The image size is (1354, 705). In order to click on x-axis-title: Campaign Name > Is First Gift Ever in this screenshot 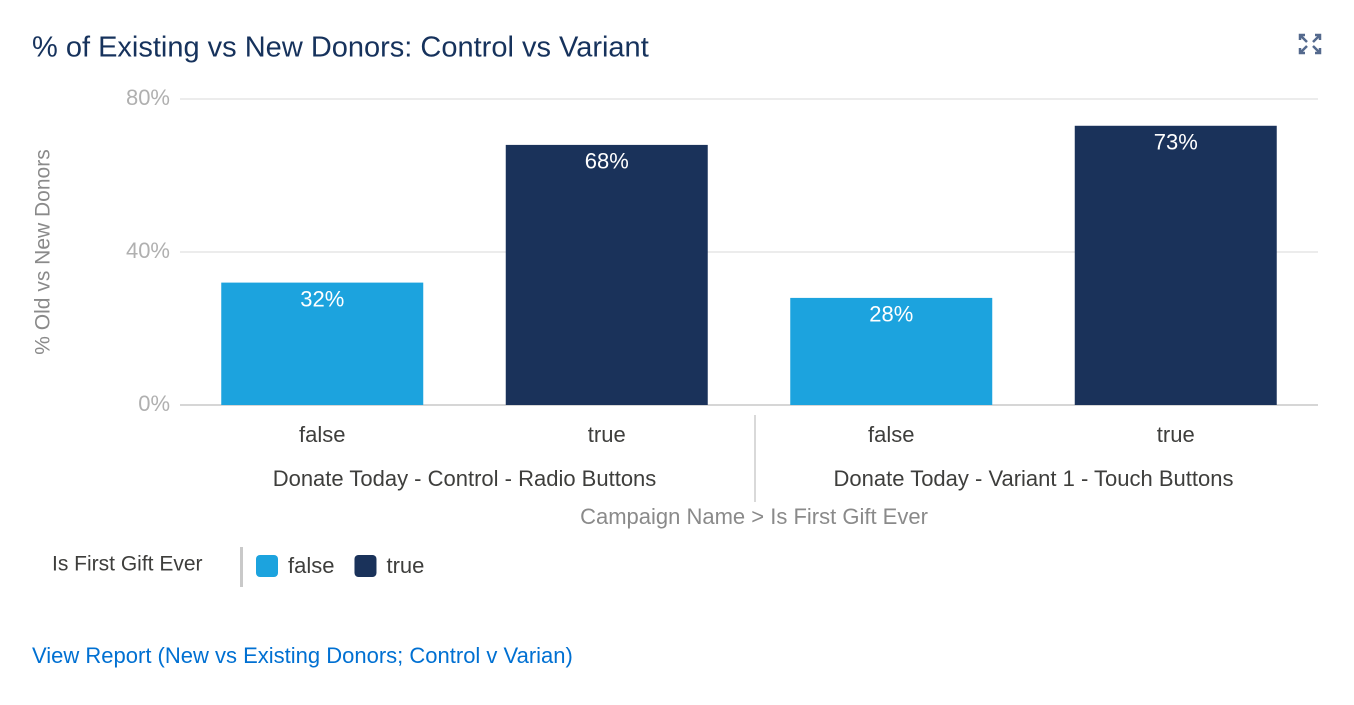, I will do `click(754, 516)`.